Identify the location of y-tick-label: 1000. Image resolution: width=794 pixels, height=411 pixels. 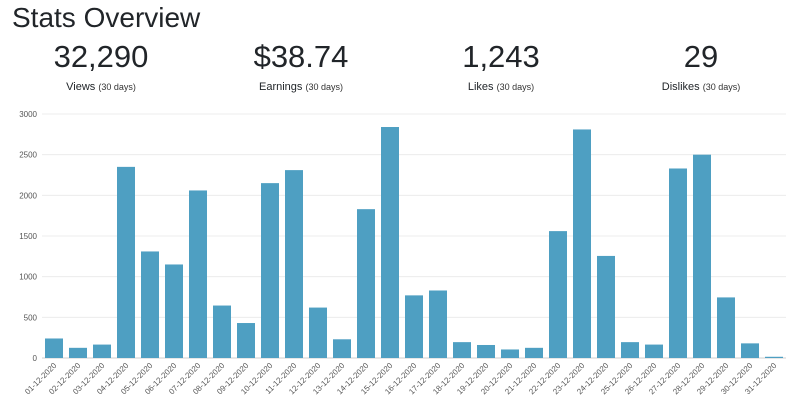
(28, 277).